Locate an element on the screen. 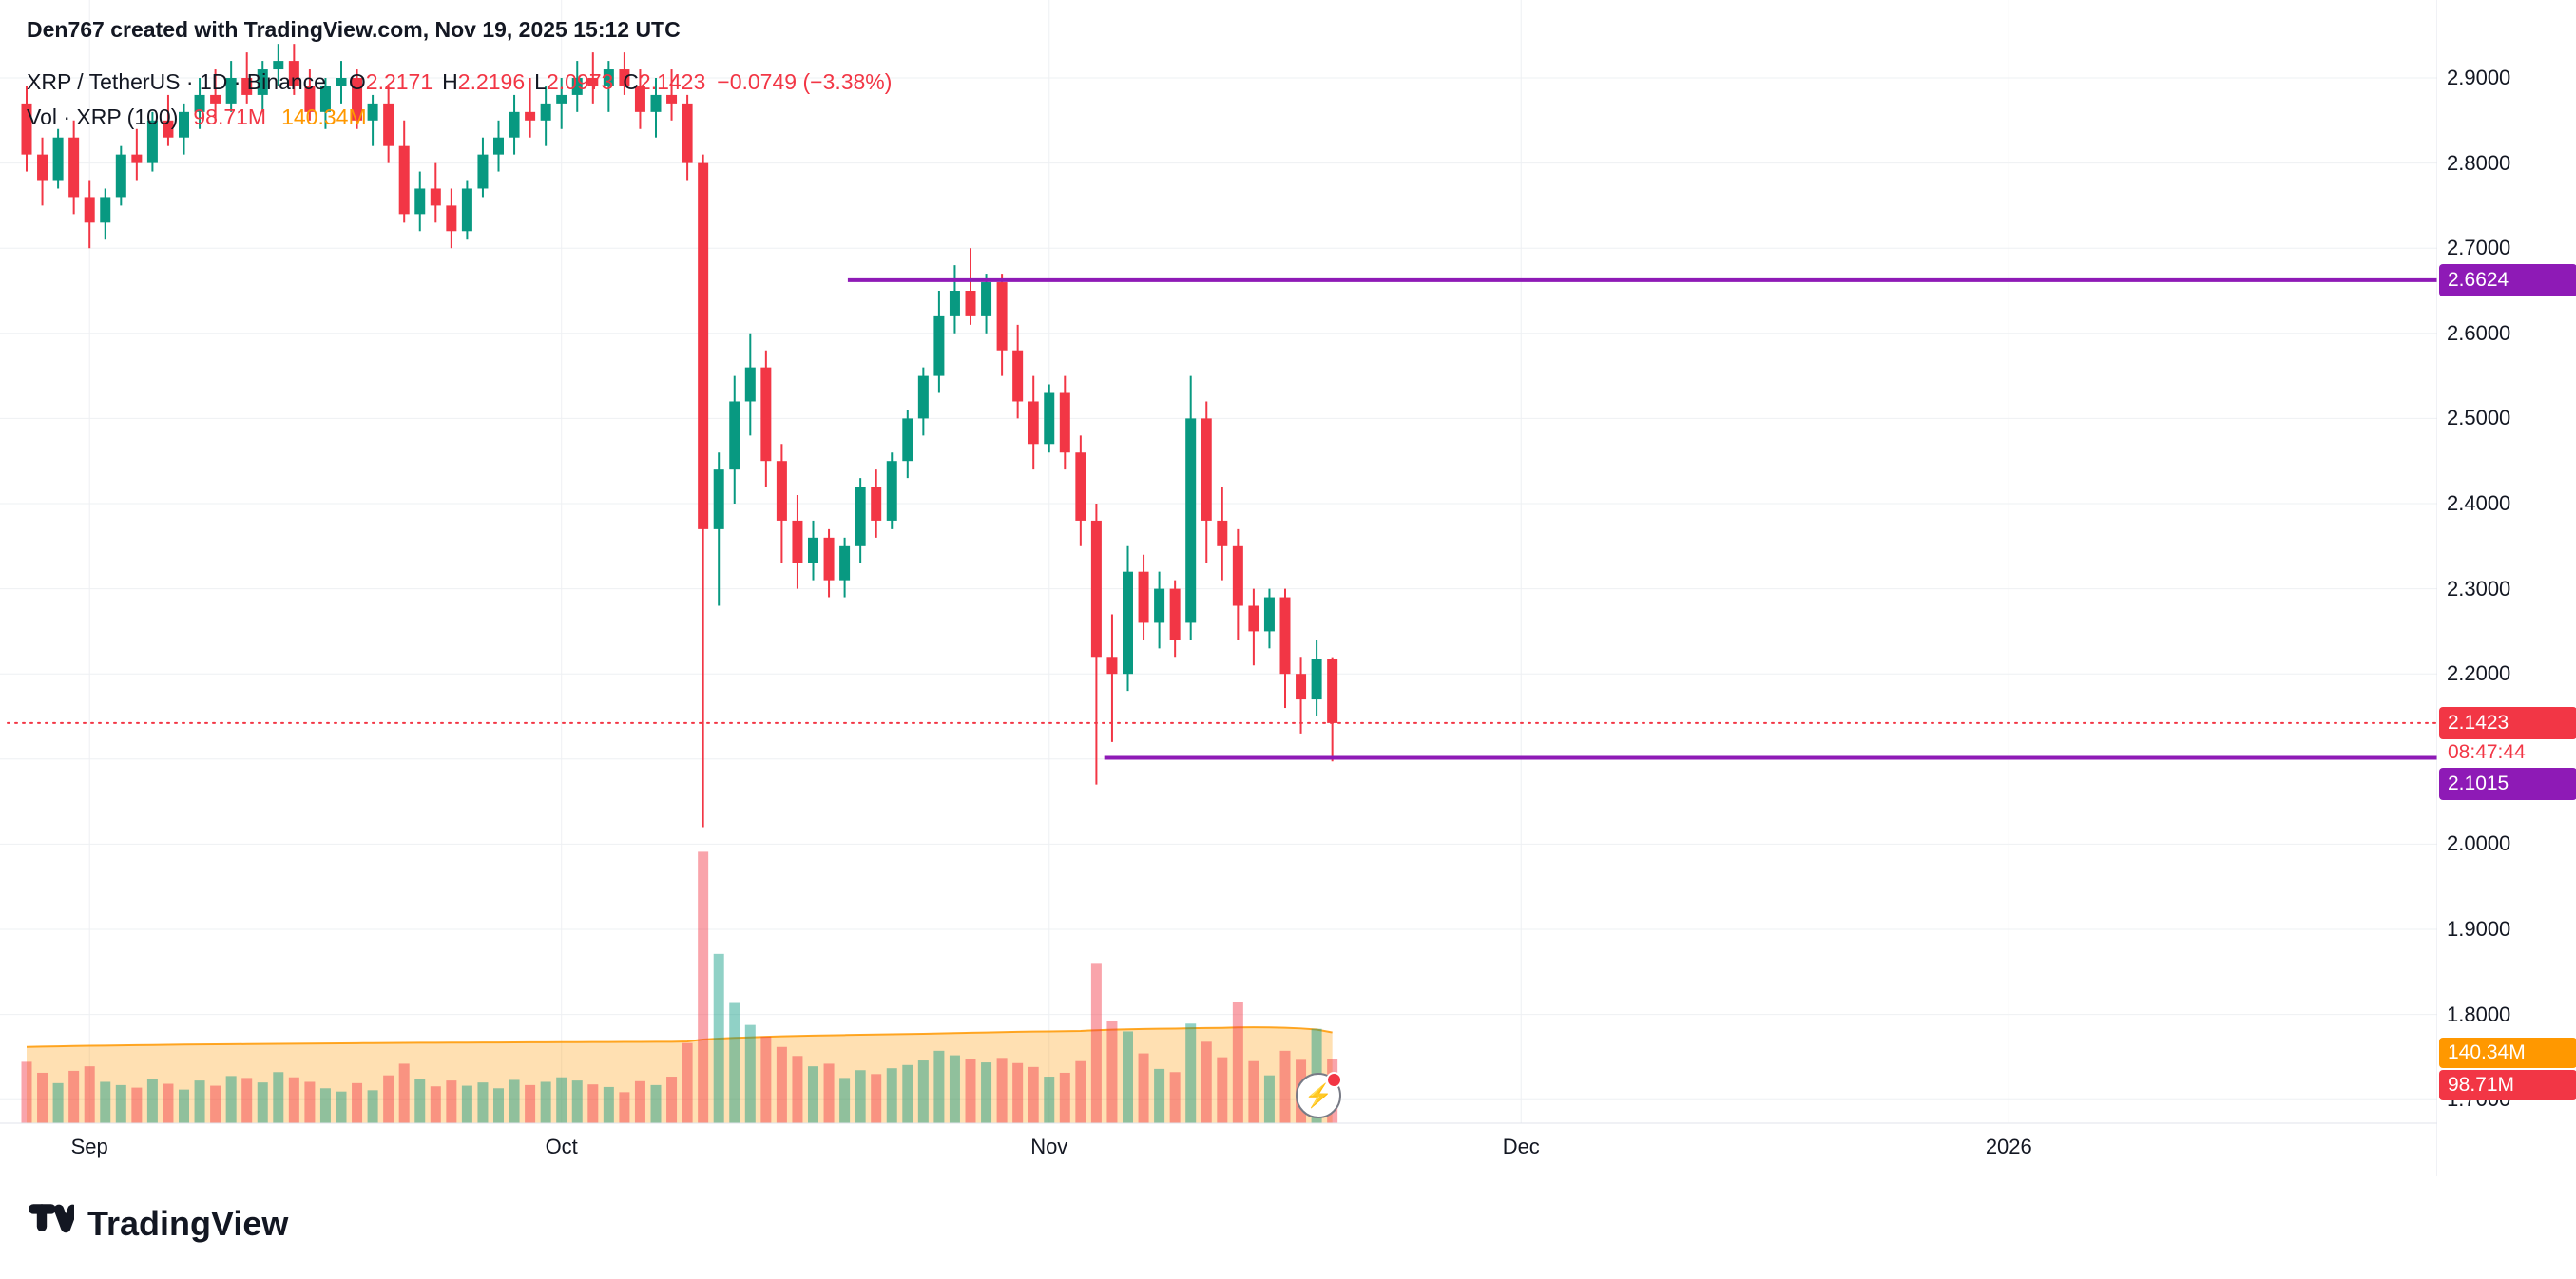  volume-indicator-title: Vol · XRP (100) is located at coordinates (103, 117).